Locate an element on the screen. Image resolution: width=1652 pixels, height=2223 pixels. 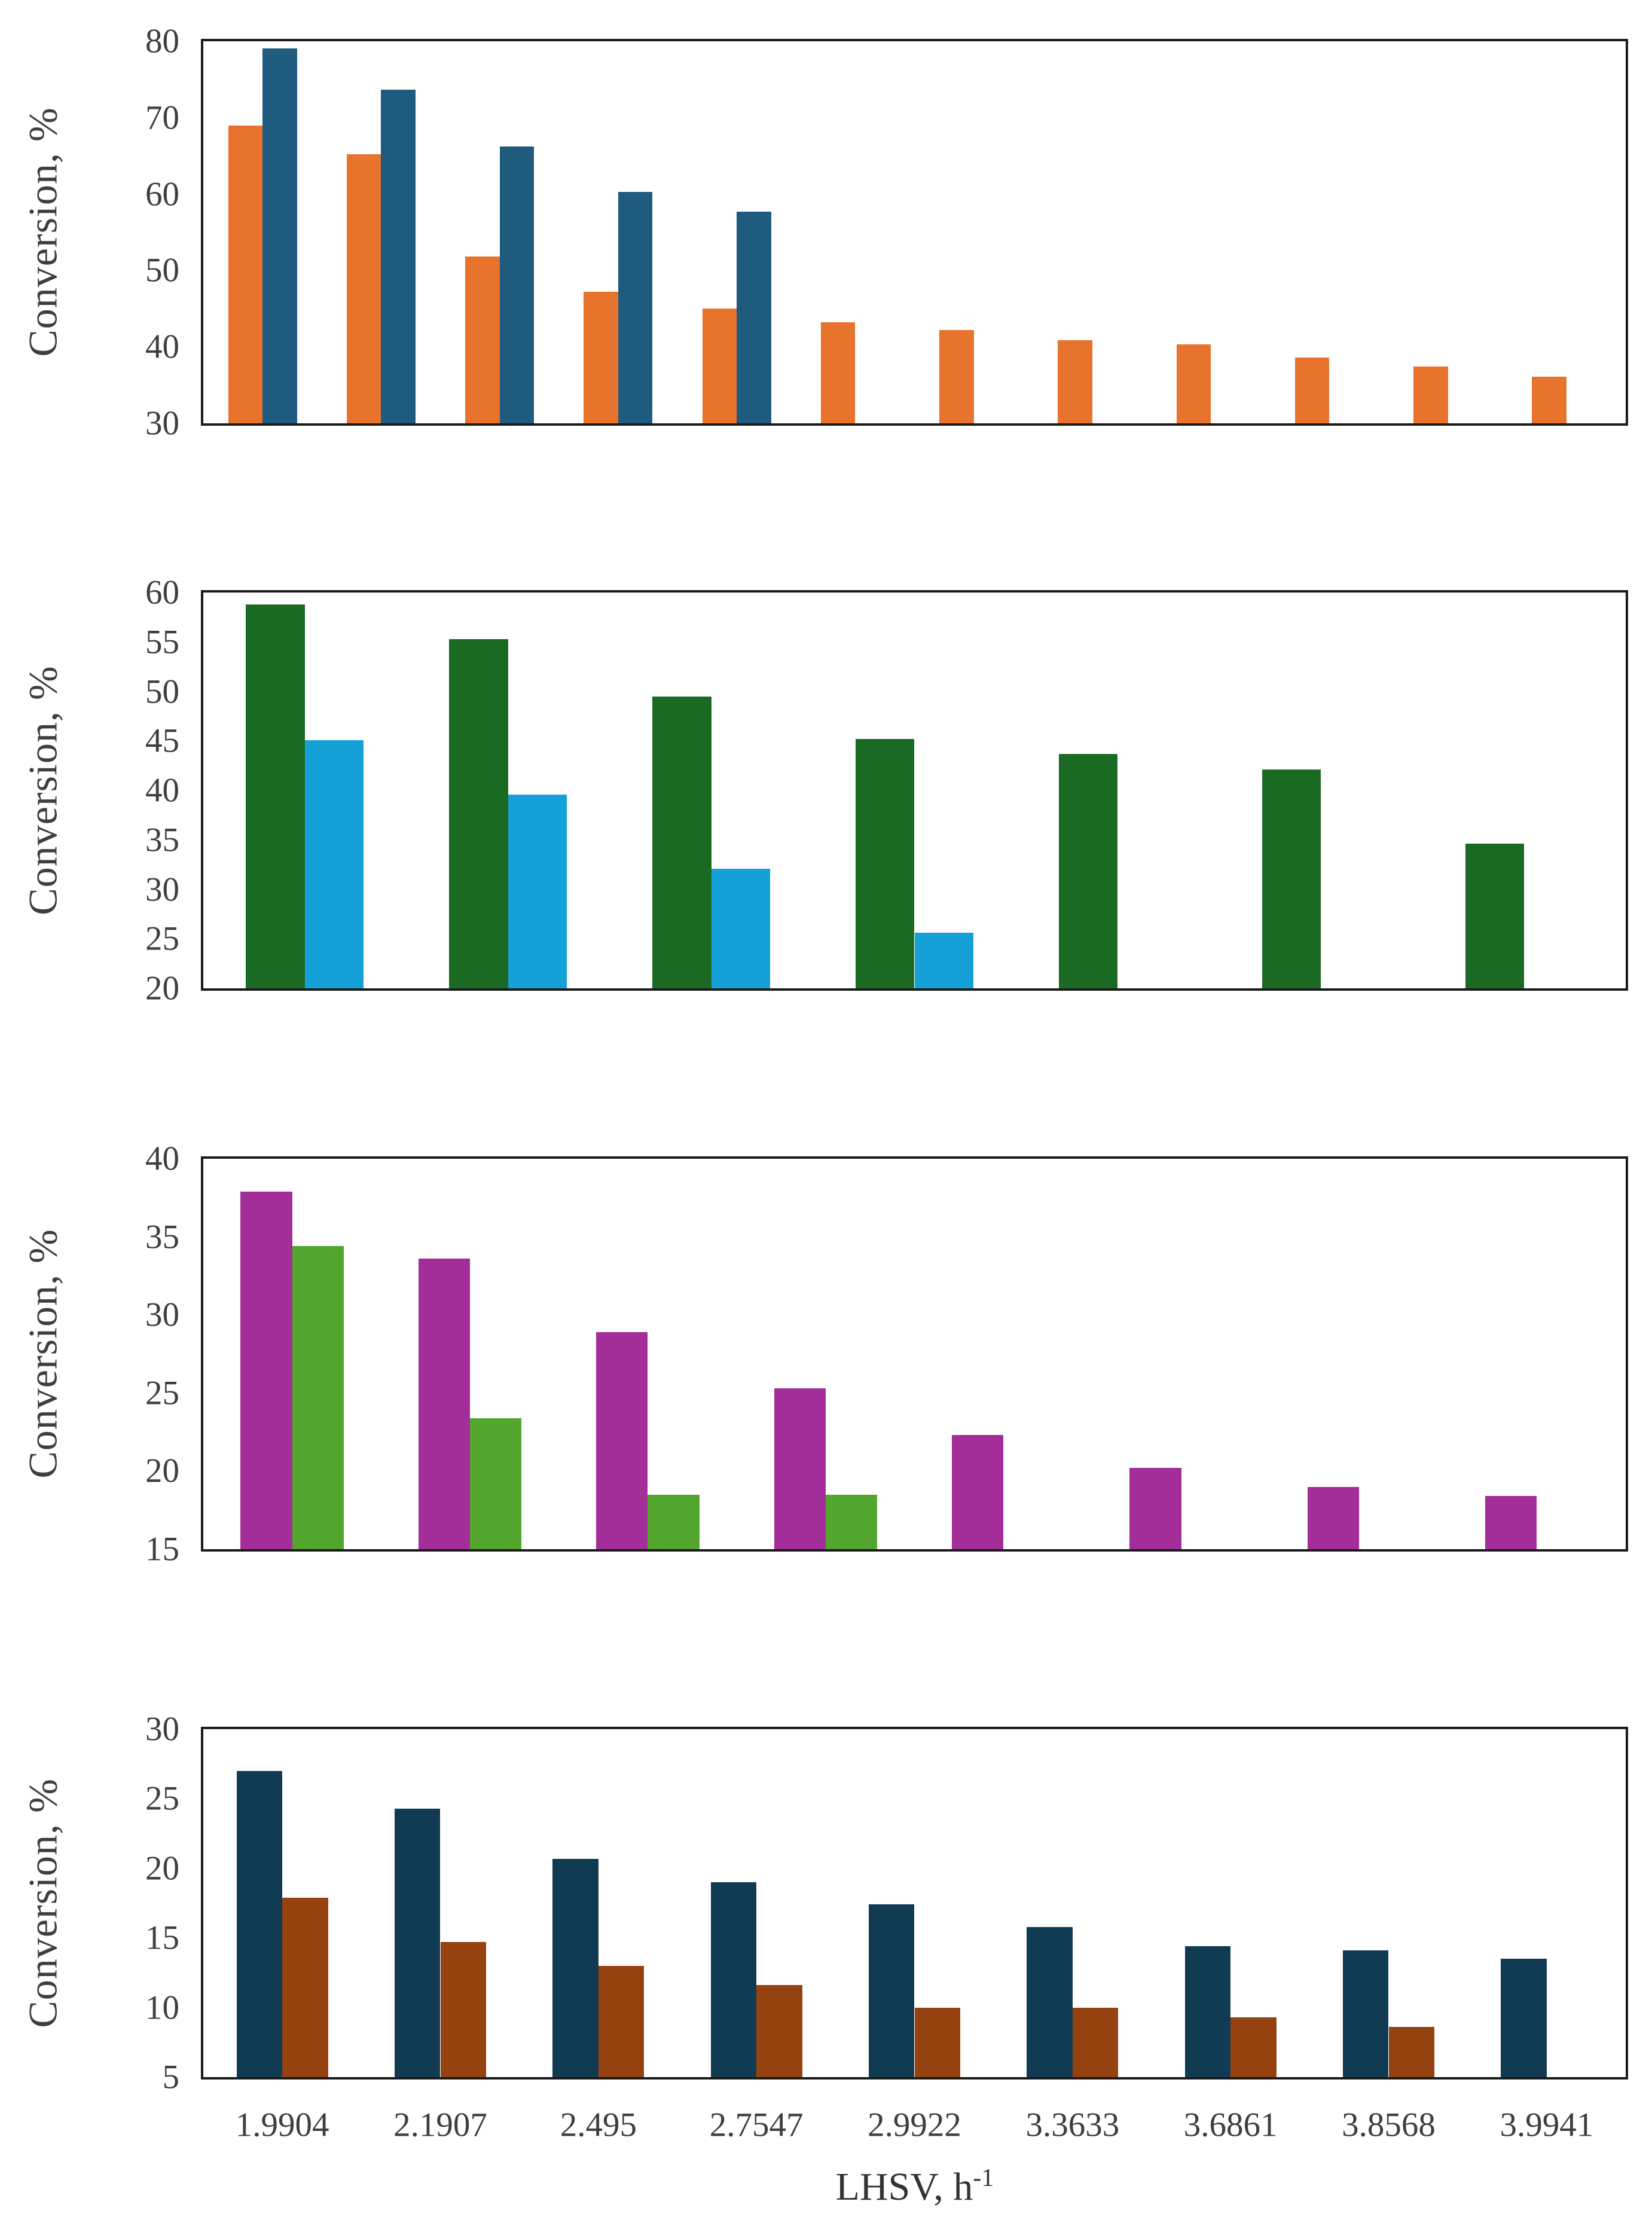
bar-panel3-magenta-cat1 is located at coordinates (266, 1370).